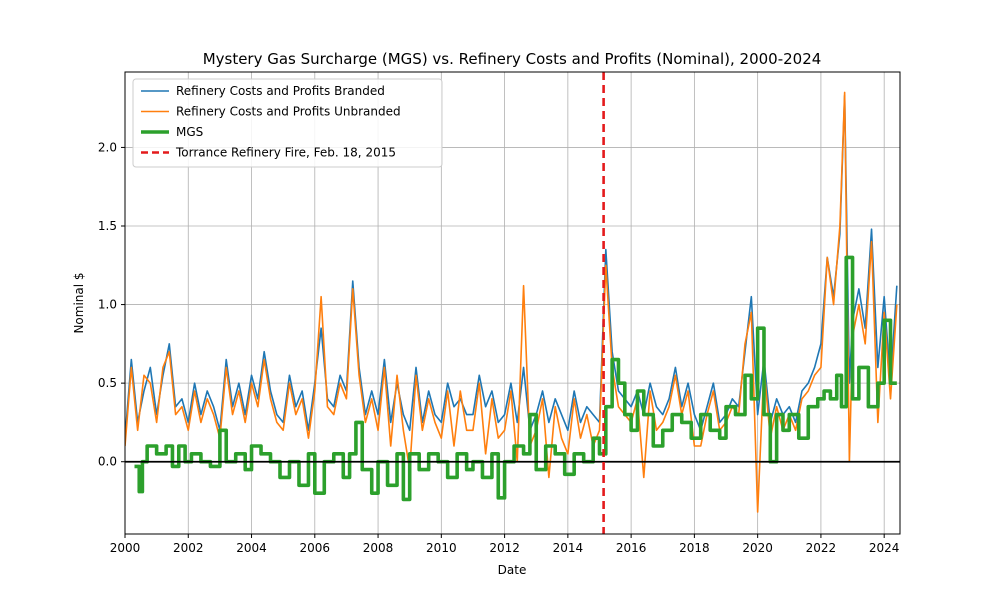 The width and height of the screenshot is (1000, 600). Describe the element at coordinates (189, 132) in the screenshot. I see `legend-label: MGS` at that location.